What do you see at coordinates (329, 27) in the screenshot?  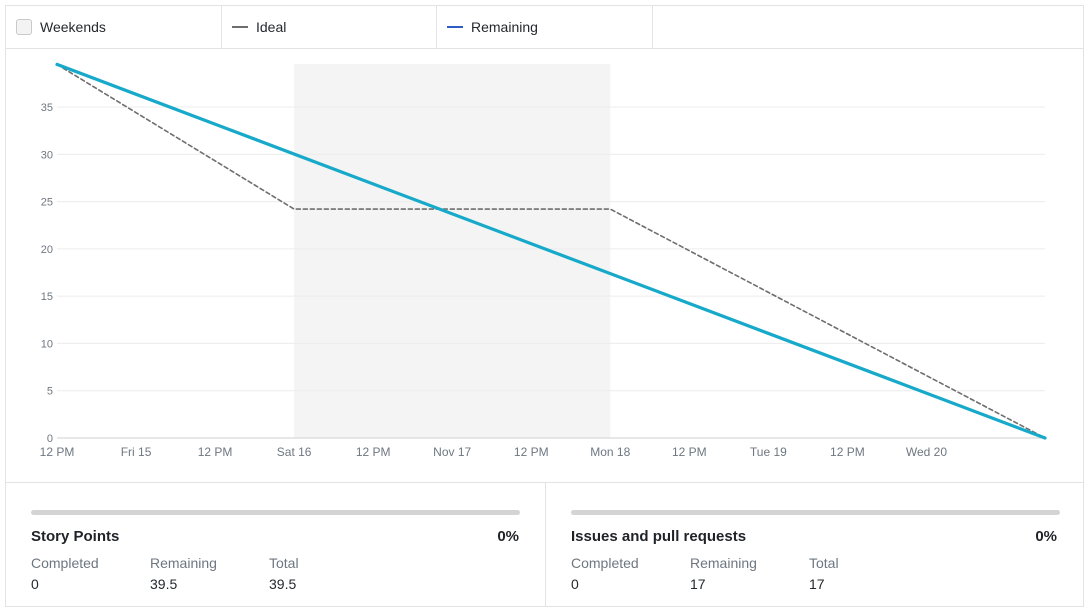 I see `legend-ideal: Ideal` at bounding box center [329, 27].